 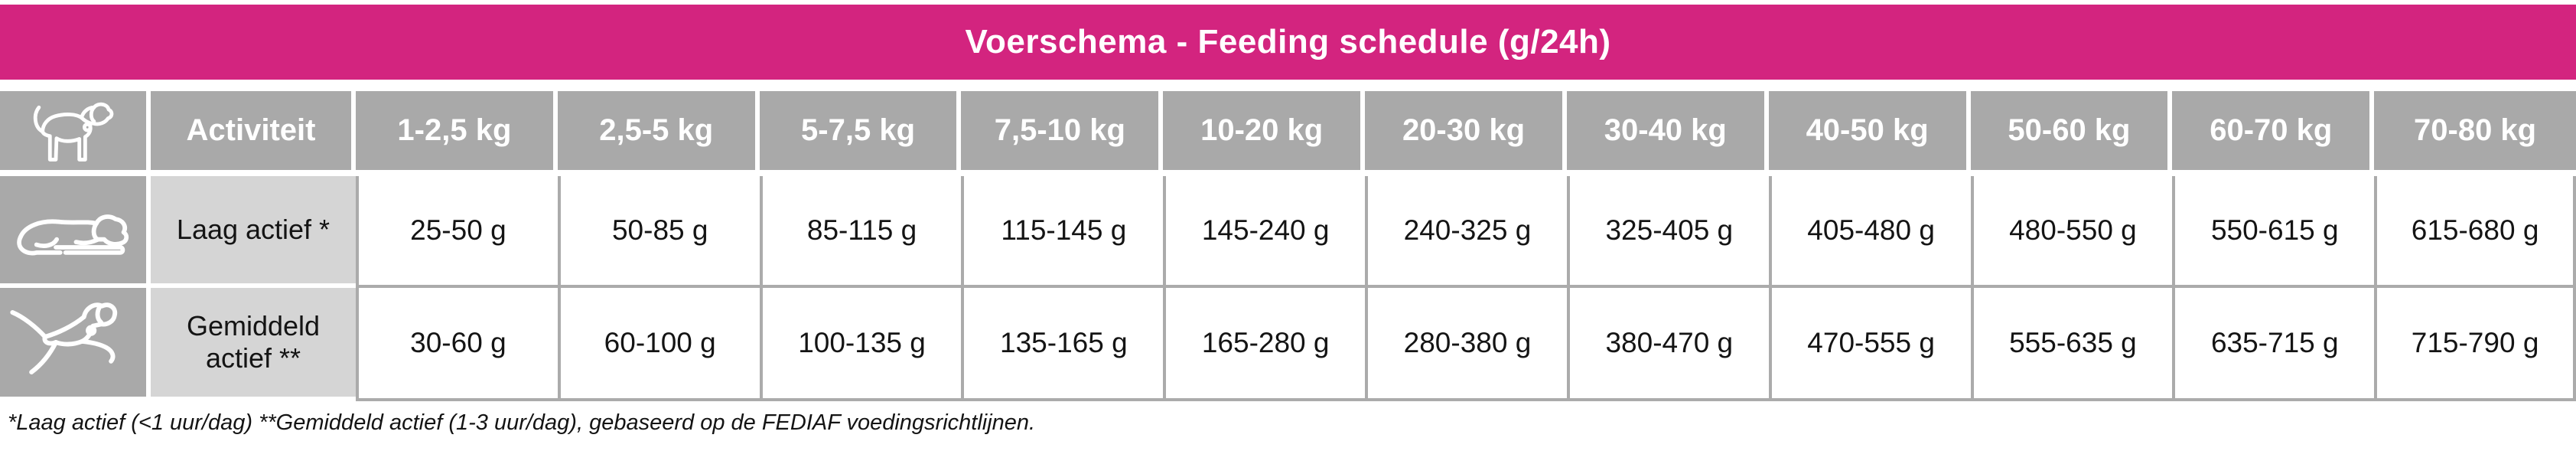 I want to click on weight-column-header: 10-20 kg, so click(x=1265, y=133).